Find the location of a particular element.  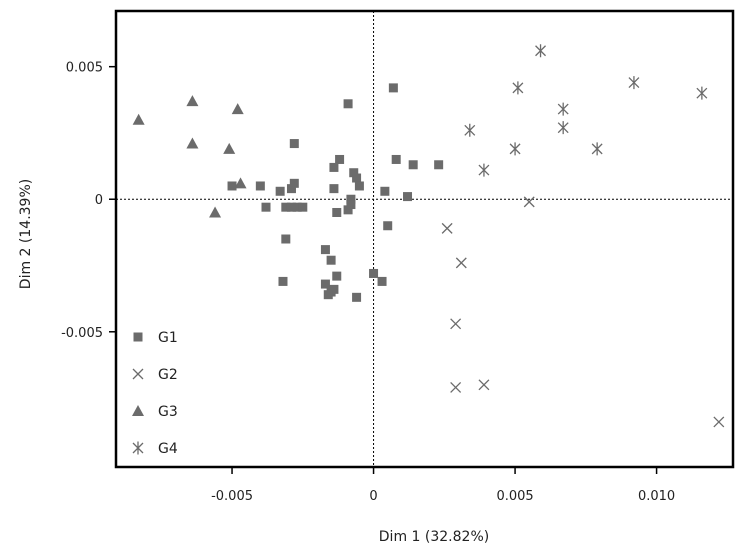

x-tick-label: 0 is located at coordinates (373, 496).